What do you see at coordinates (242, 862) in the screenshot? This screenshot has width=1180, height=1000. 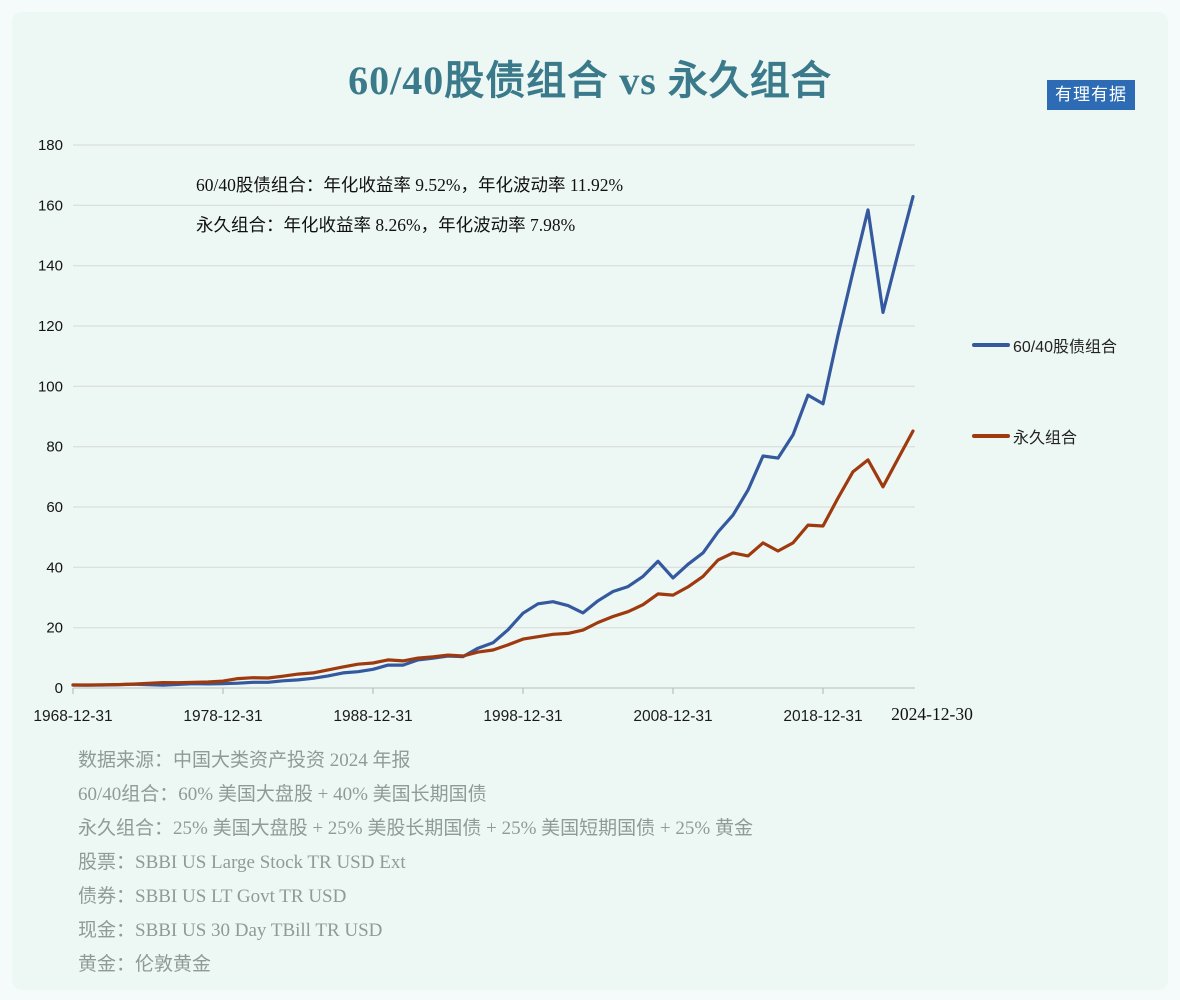 I see `footnote-stocks: 股票：SBBI US Large Stock TR USD Ext` at bounding box center [242, 862].